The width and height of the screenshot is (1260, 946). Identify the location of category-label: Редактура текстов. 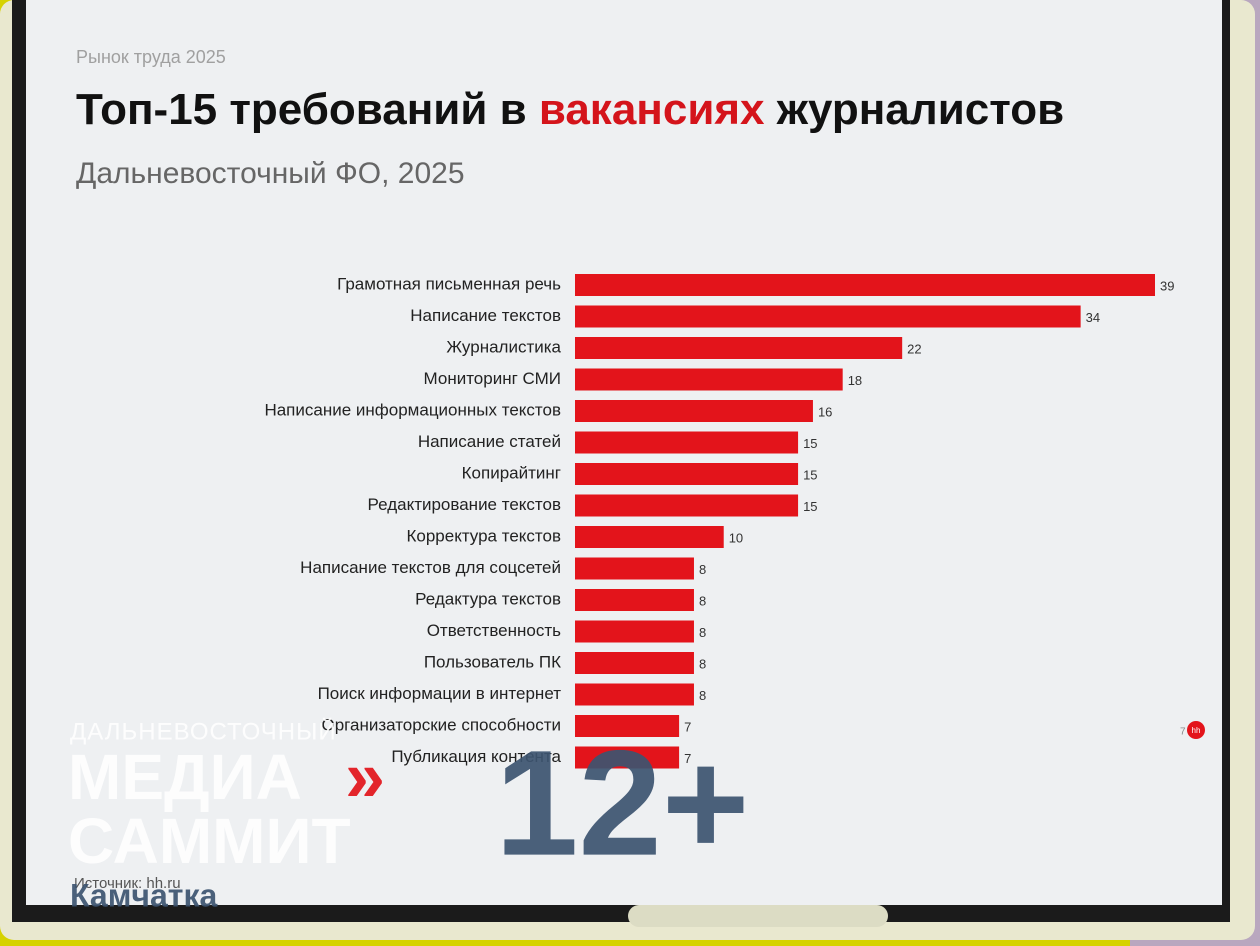
(488, 598).